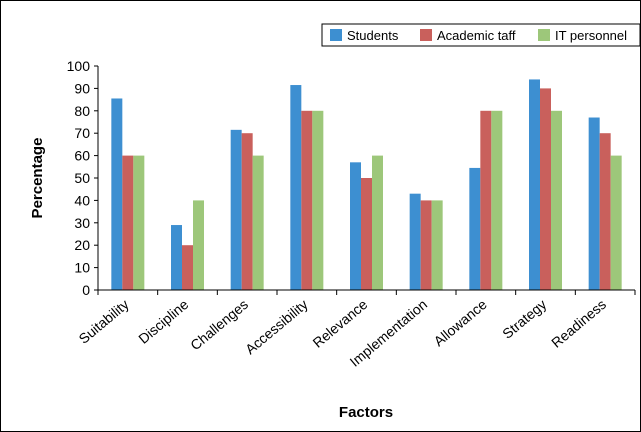  Describe the element at coordinates (82, 111) in the screenshot. I see `y-tick-label: 80` at that location.